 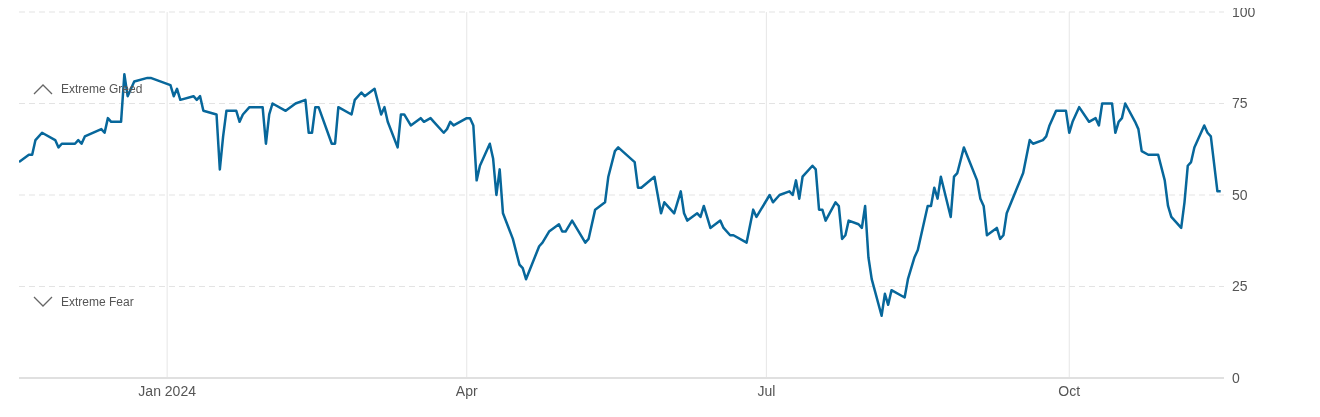 What do you see at coordinates (1240, 286) in the screenshot?
I see `y-tick-label: 25` at bounding box center [1240, 286].